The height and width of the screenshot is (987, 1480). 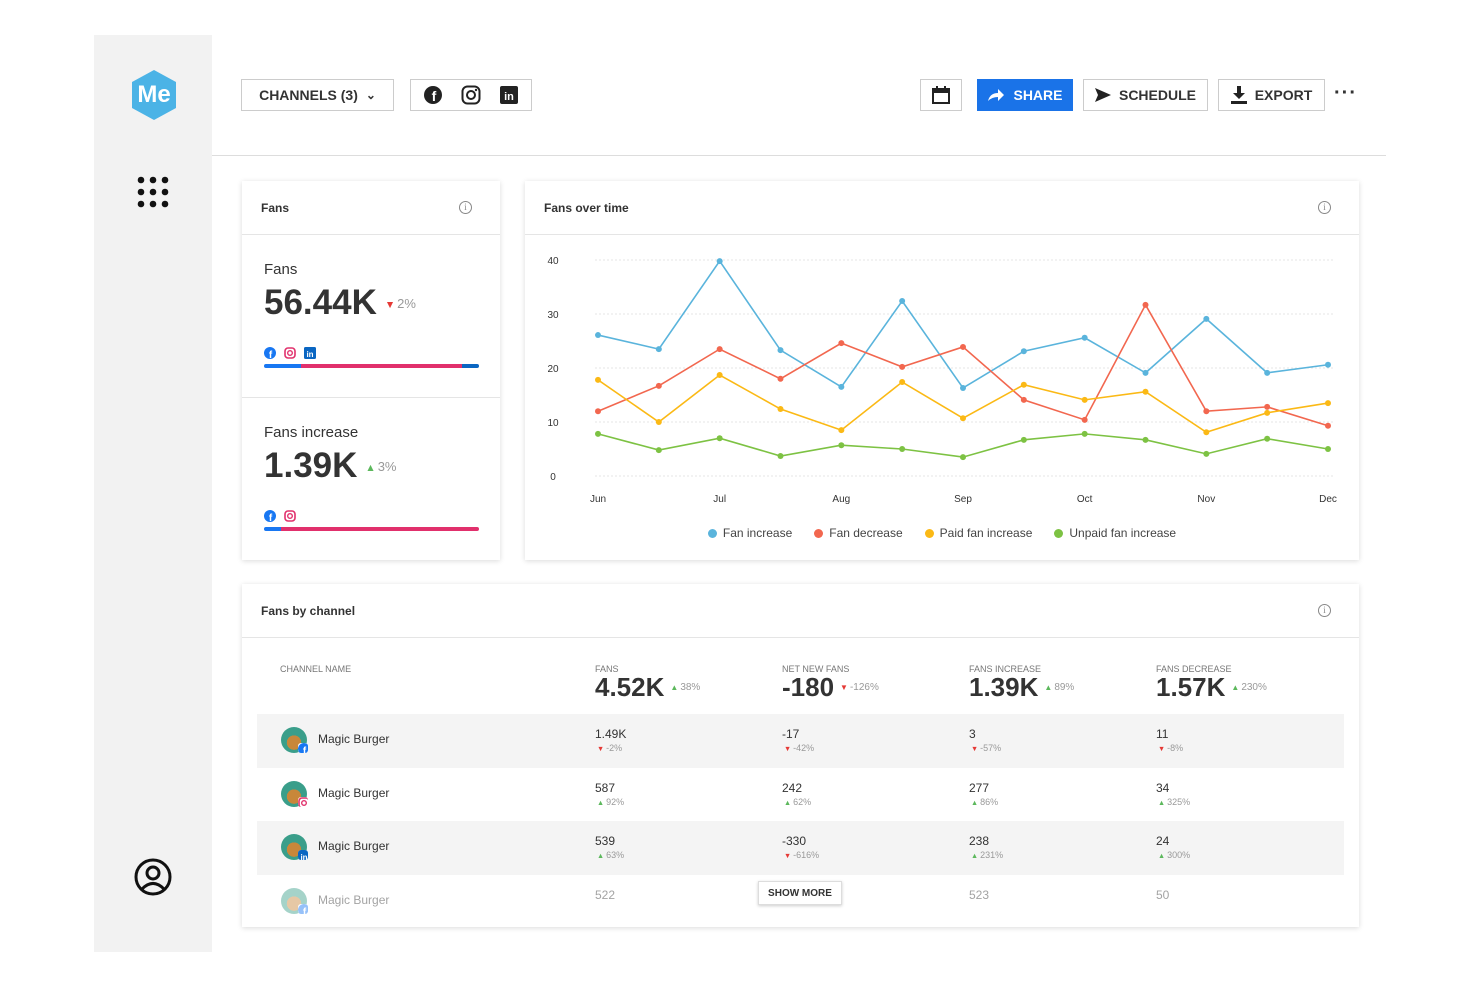 I want to click on export-button: EXPORT, so click(x=1271, y=95).